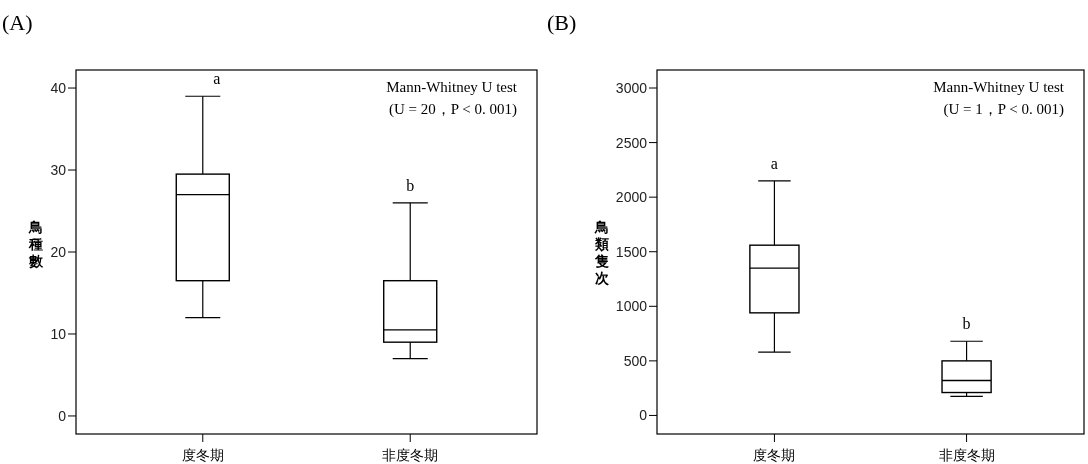 Image resolution: width=1088 pixels, height=464 pixels. What do you see at coordinates (1003, 109) in the screenshot?
I see `annotation: (U = 1，P < 0. 001)` at bounding box center [1003, 109].